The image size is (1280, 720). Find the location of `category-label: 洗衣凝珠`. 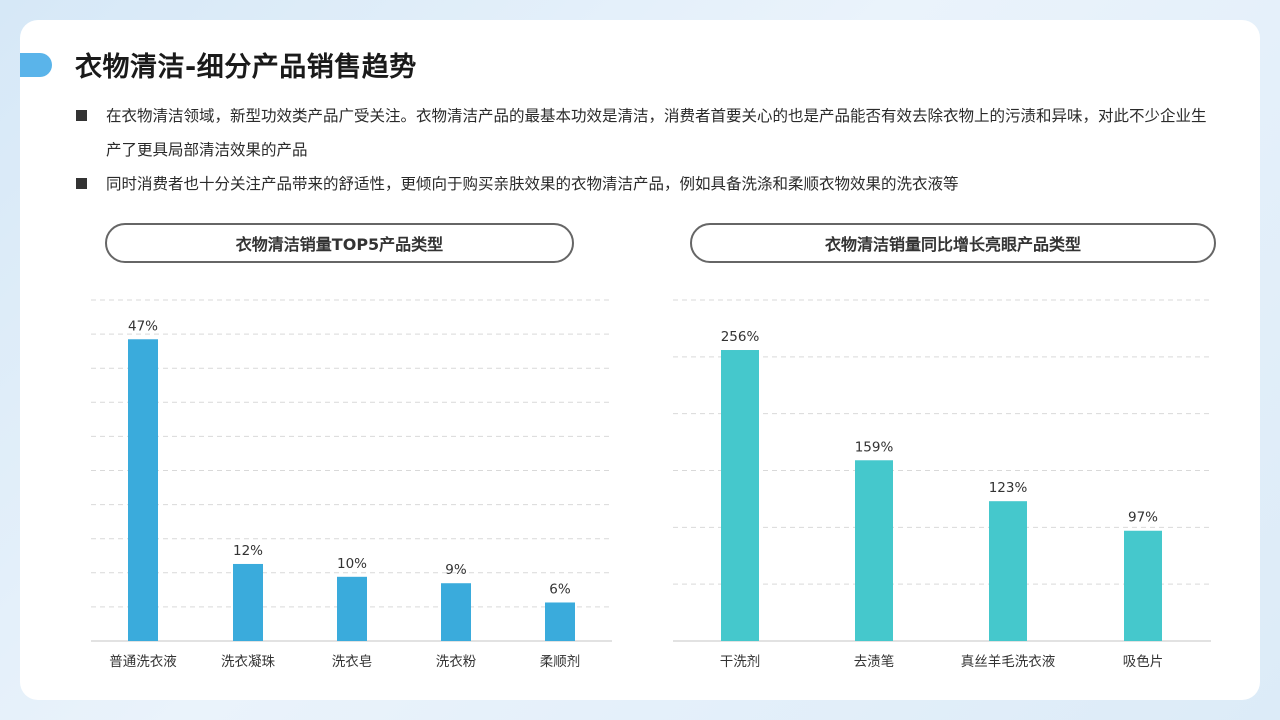

category-label: 洗衣凝珠 is located at coordinates (248, 662).